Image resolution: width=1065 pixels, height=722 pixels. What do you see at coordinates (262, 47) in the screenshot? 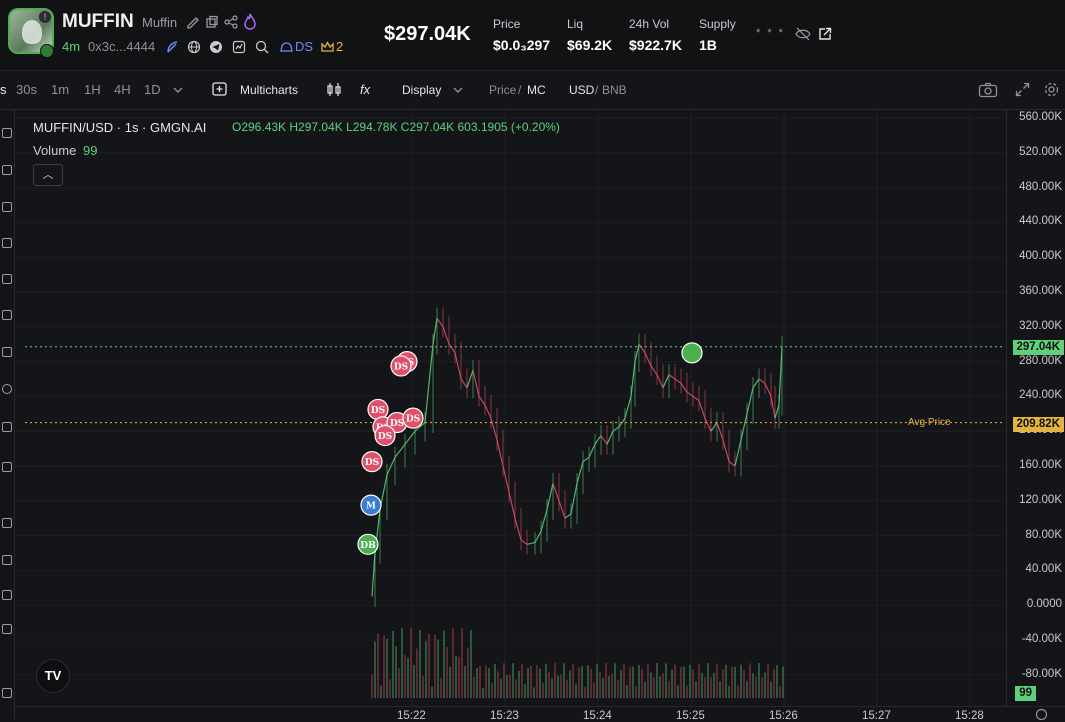
I see `search-icon` at bounding box center [262, 47].